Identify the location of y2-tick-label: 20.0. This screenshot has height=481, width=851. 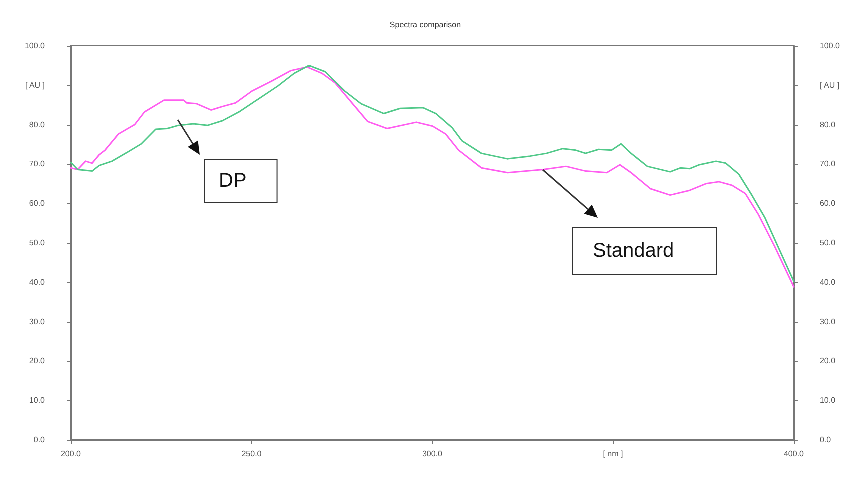
(828, 361).